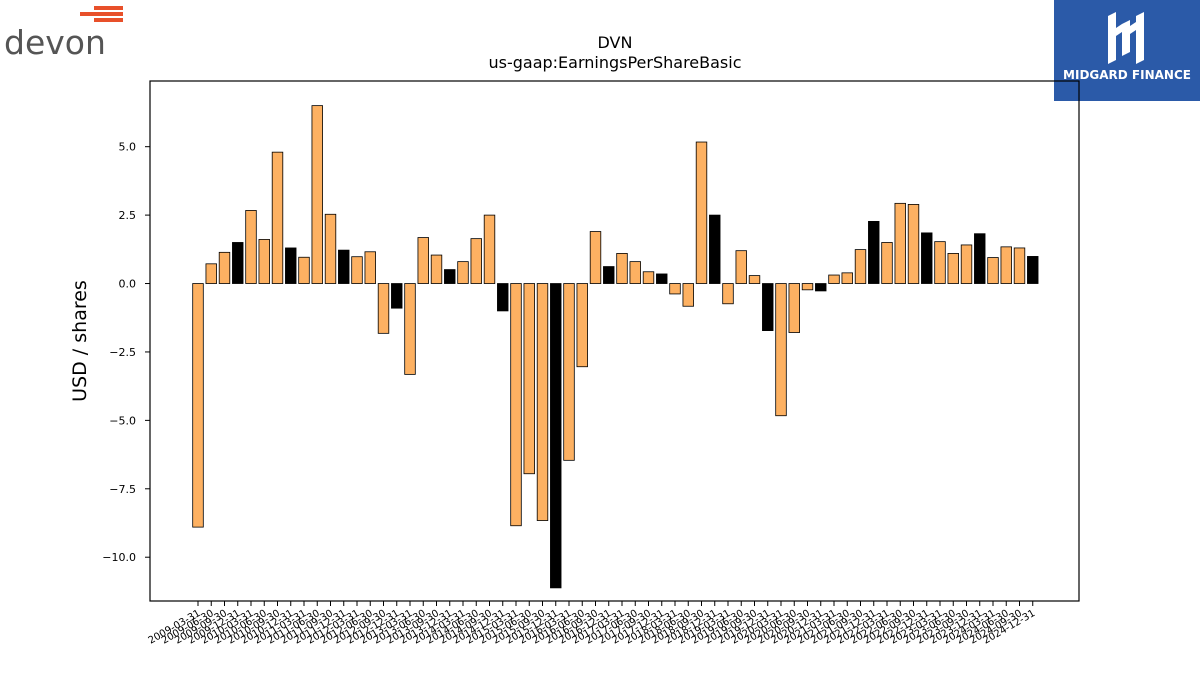 Image resolution: width=1200 pixels, height=675 pixels. I want to click on y-tick-label: −10.0, so click(119, 557).